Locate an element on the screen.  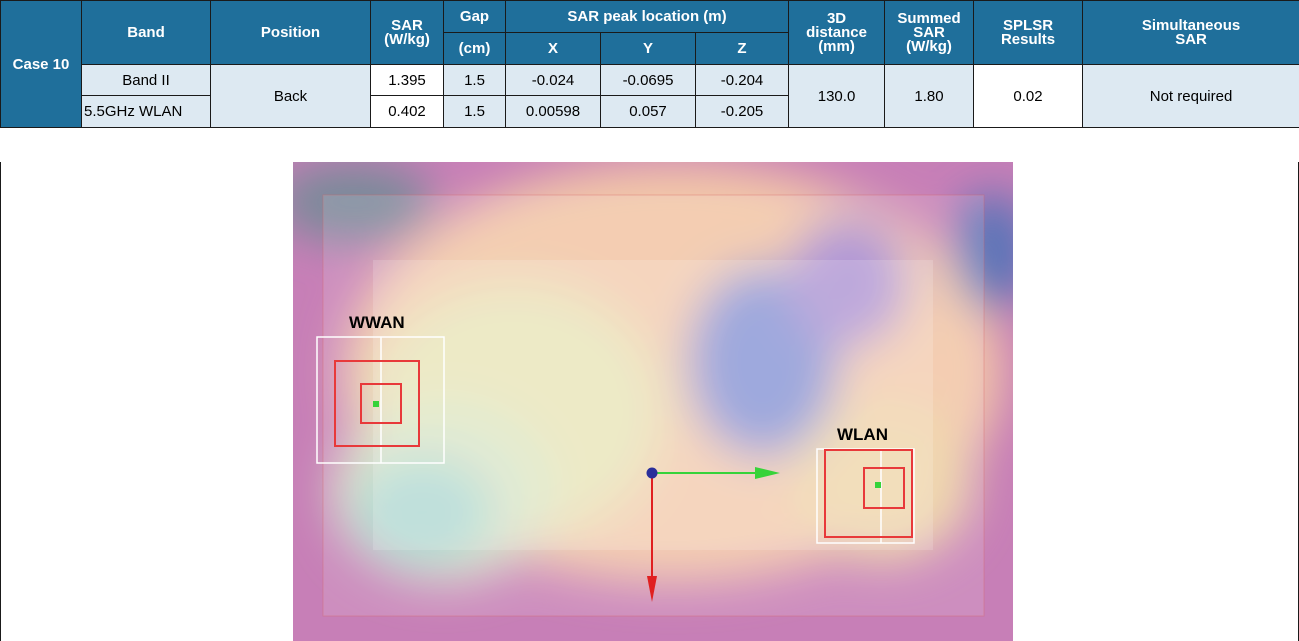
case-label: Case 10 is located at coordinates (41, 64).